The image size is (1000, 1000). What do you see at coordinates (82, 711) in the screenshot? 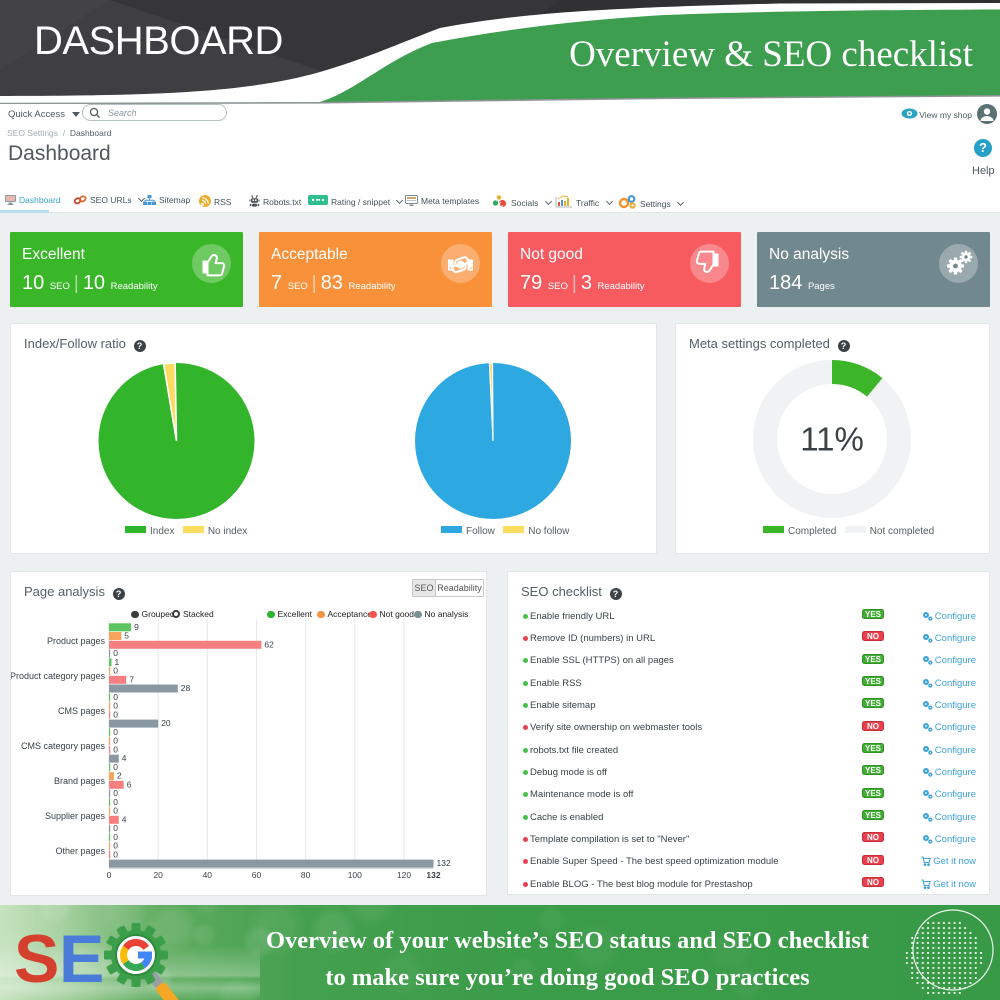
I see `svg-text: CMS pages` at bounding box center [82, 711].